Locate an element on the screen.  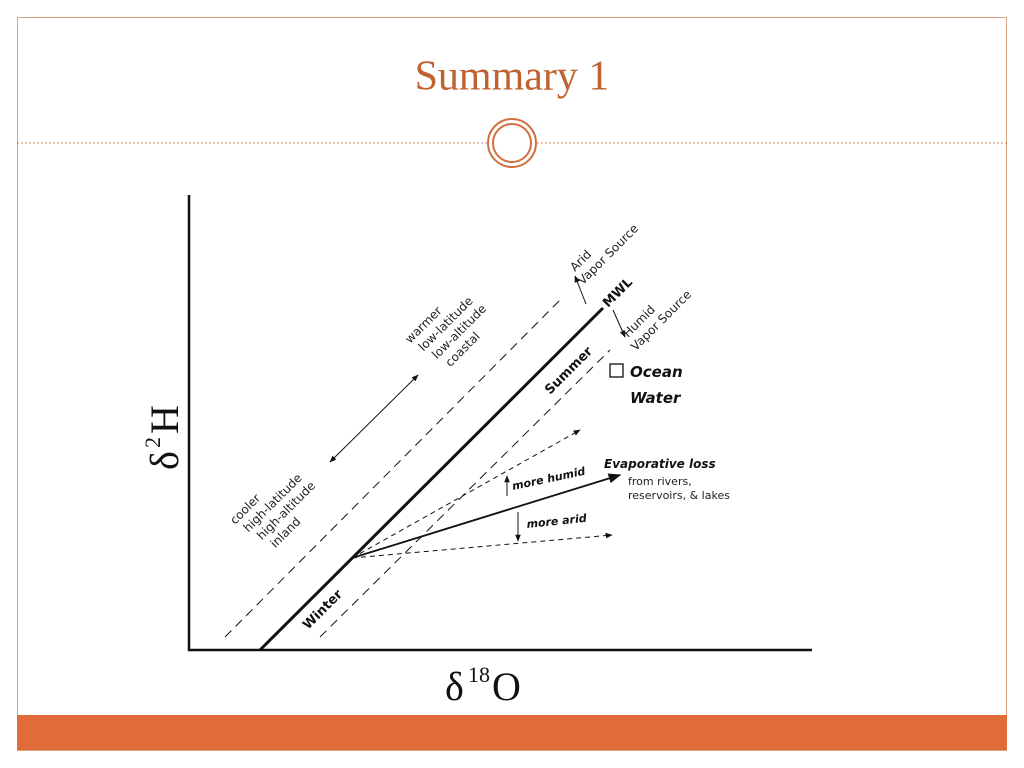
label: from rivers, is located at coordinates (660, 481).